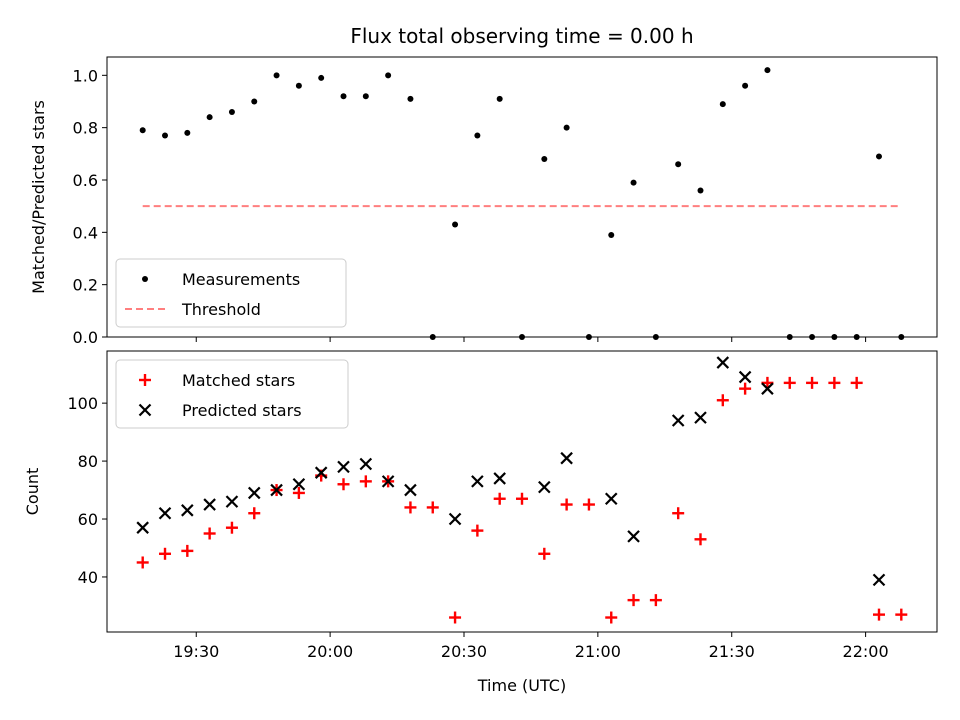 The width and height of the screenshot is (960, 720). Describe the element at coordinates (88, 461) in the screenshot. I see `y-tick-label: 80` at that location.